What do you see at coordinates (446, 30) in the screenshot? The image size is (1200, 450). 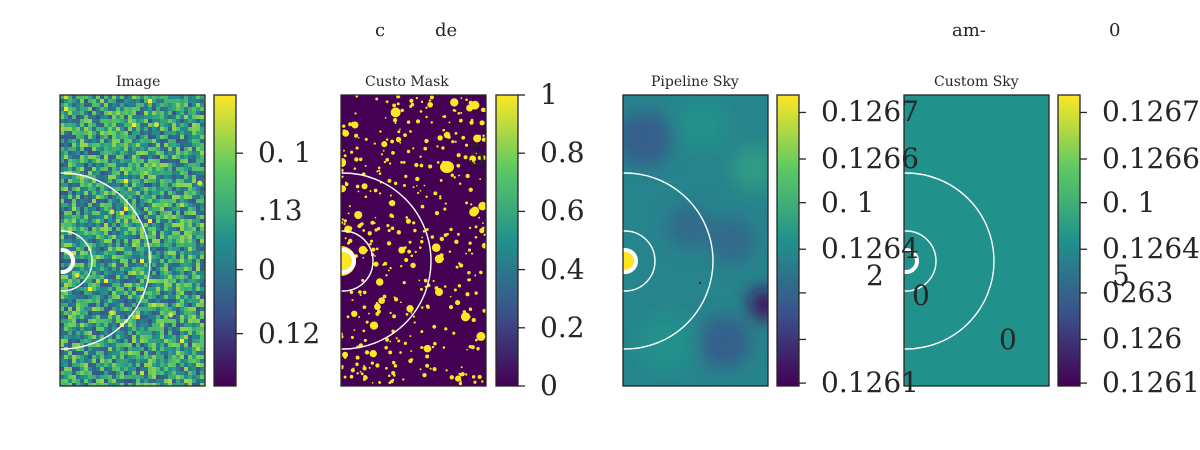 I see `suptitle-fragment: de` at bounding box center [446, 30].